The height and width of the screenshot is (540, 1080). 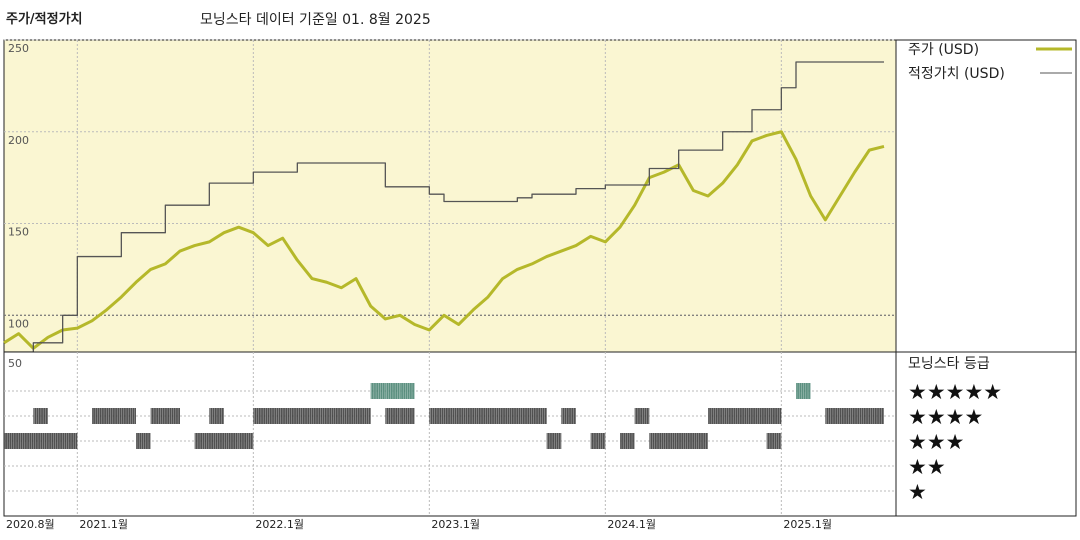 What do you see at coordinates (955, 392) in the screenshot?
I see `rating-level-5-stars: ★★★★★` at bounding box center [955, 392].